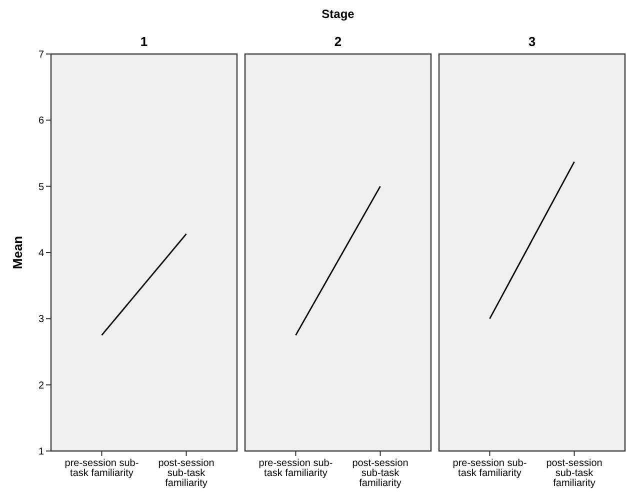 The height and width of the screenshot is (492, 626). Describe the element at coordinates (41, 121) in the screenshot. I see `y-tick-label: 6` at that location.